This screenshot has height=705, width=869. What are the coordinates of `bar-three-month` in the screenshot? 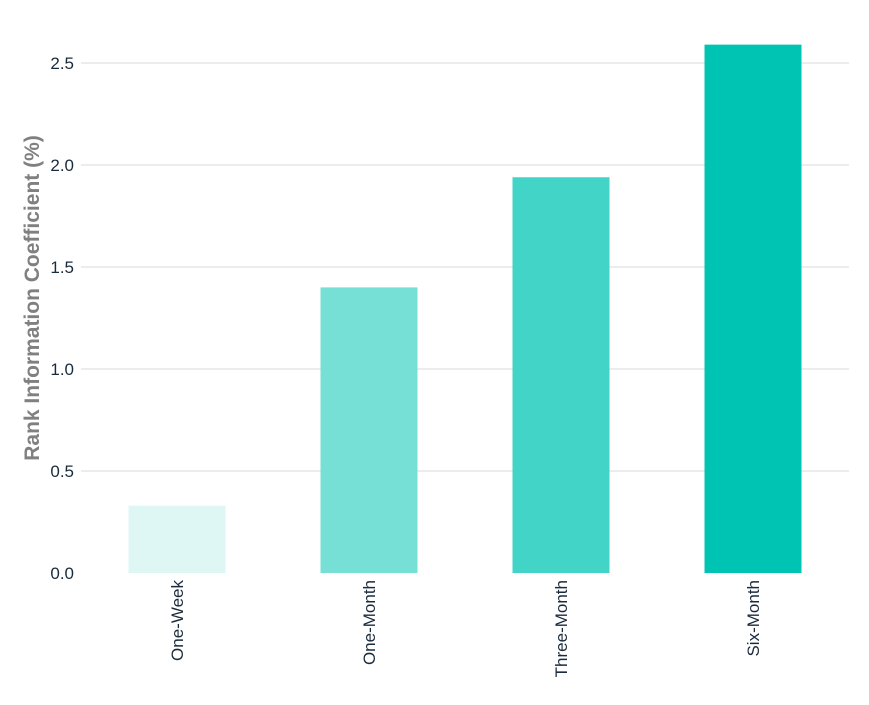 It's located at (561, 375).